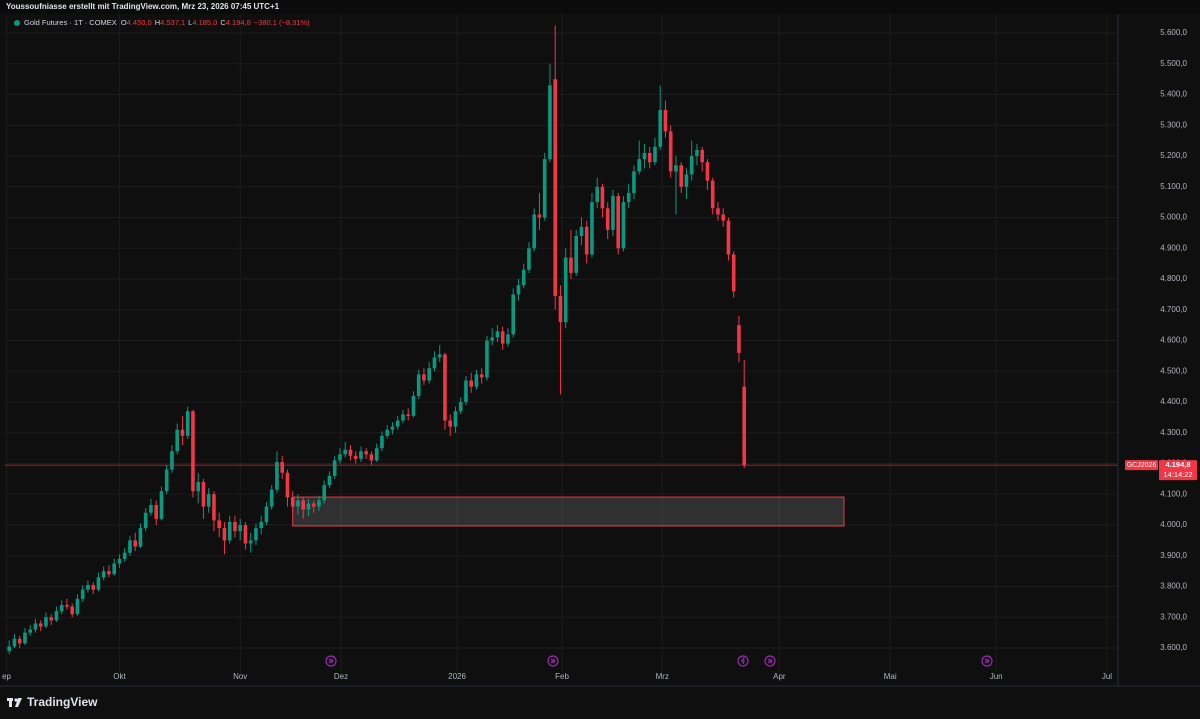  Describe the element at coordinates (17, 23) in the screenshot. I see `status-dot` at that location.